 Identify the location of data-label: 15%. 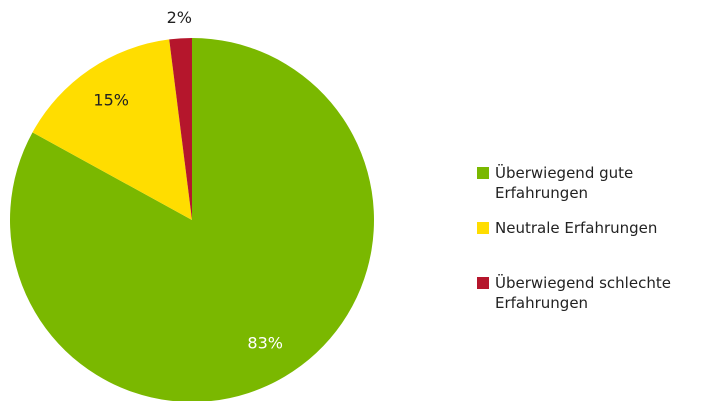
(111, 100).